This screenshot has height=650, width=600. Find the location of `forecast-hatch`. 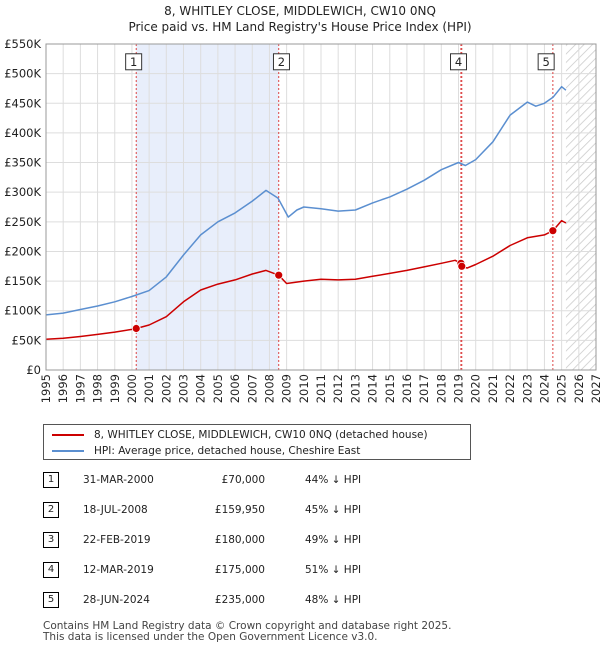

forecast-hatch is located at coordinates (580, 207).